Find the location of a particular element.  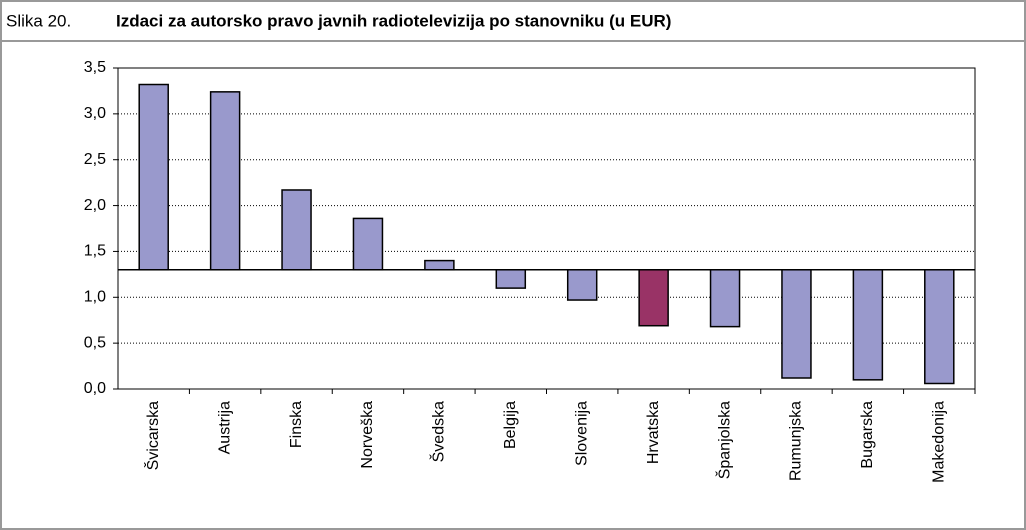

x-tick-label: Norveška is located at coordinates (367, 435).